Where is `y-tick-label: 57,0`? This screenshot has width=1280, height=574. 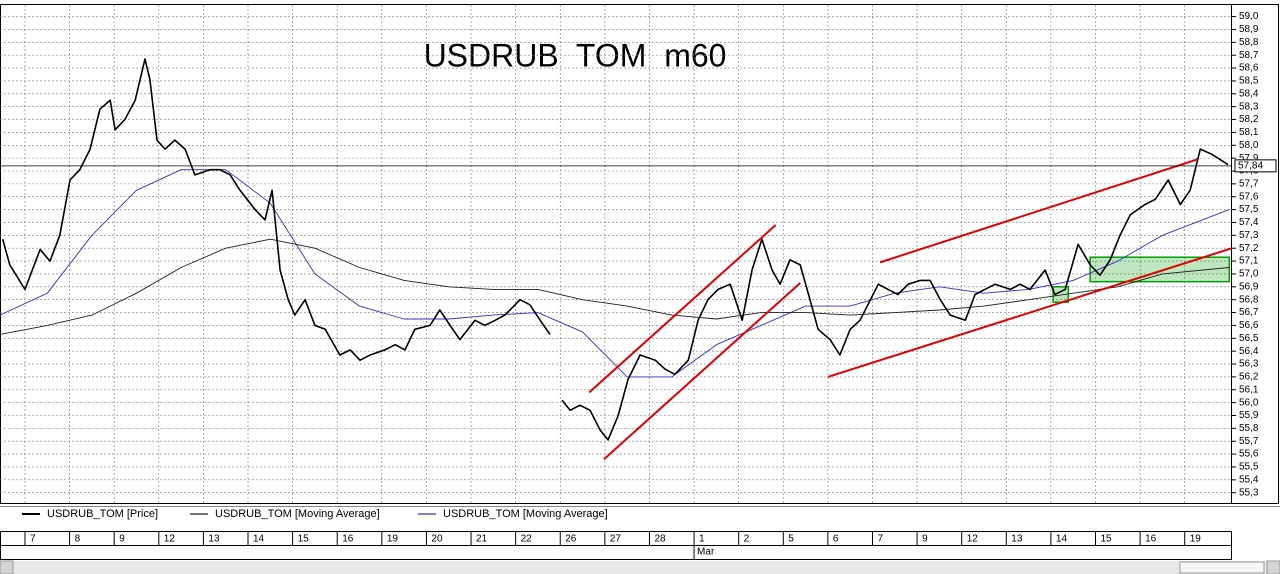 y-tick-label: 57,0 is located at coordinates (1249, 274).